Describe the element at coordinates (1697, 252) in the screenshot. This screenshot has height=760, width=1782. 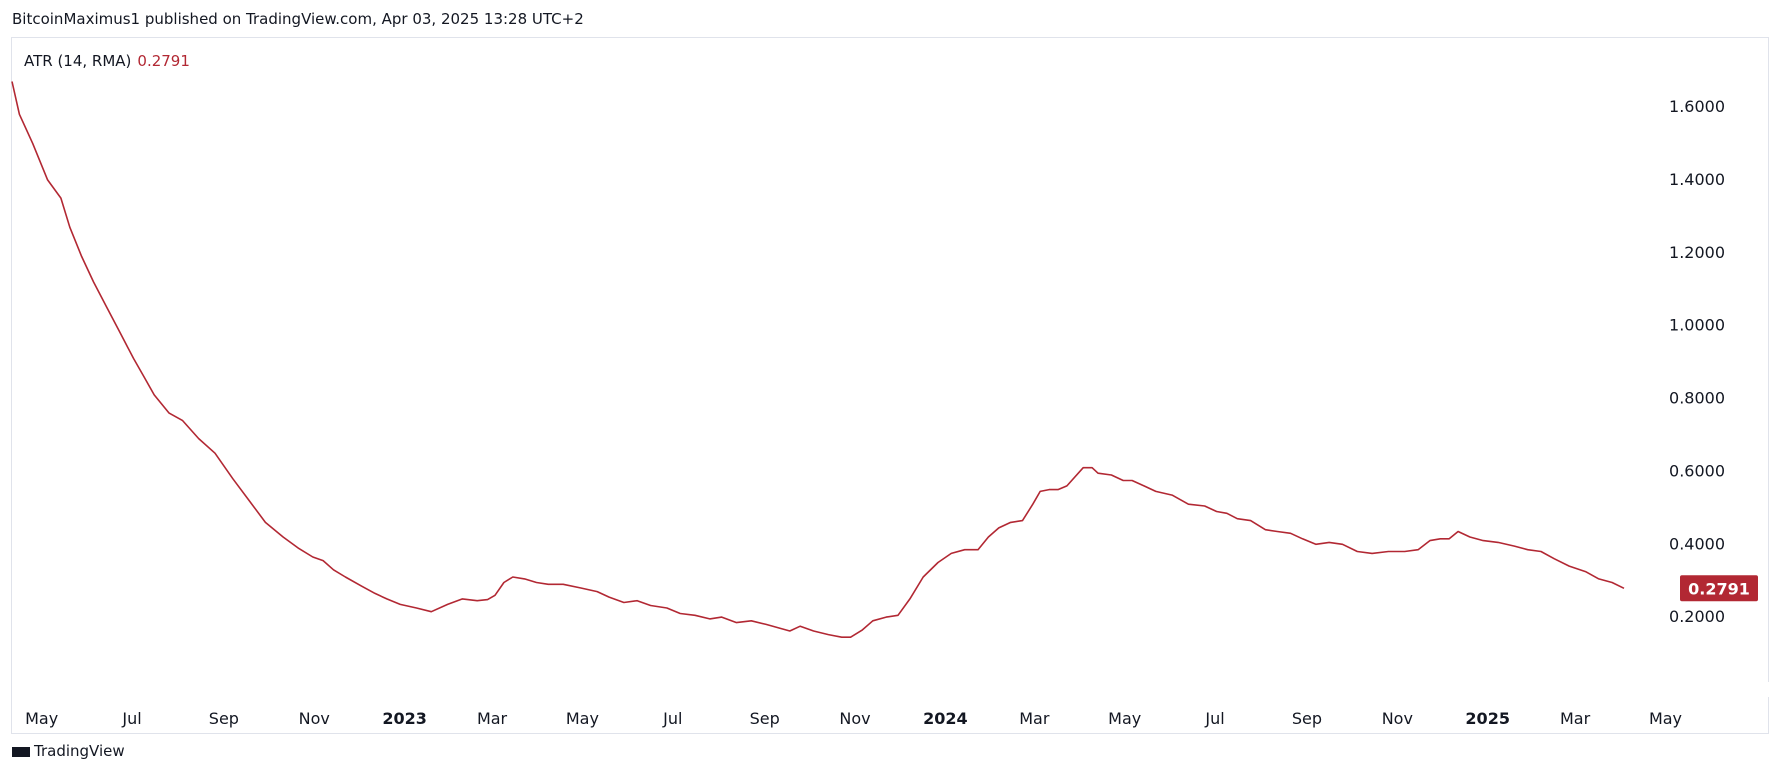
I see `y-tick-label: 1.2000` at that location.